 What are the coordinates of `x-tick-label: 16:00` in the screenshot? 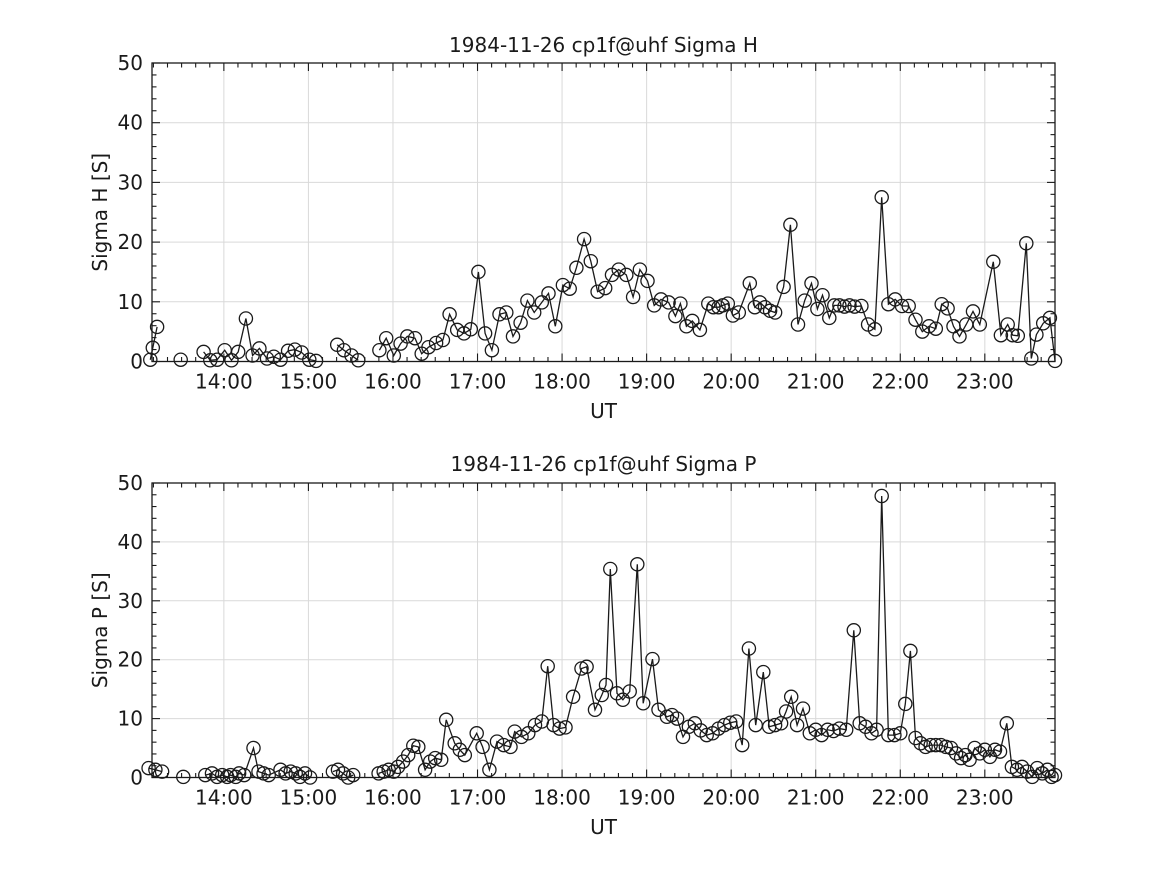 It's located at (393, 798).